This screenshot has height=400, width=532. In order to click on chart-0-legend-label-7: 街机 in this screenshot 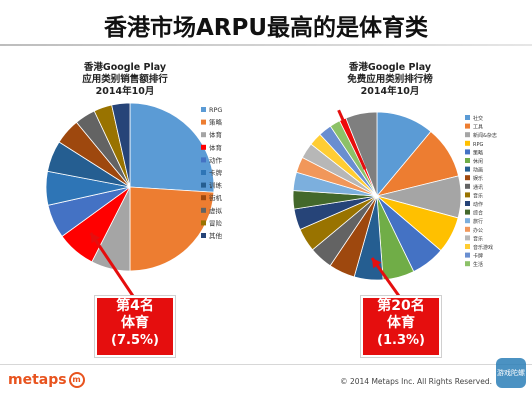, I will do `click(216, 197)`.